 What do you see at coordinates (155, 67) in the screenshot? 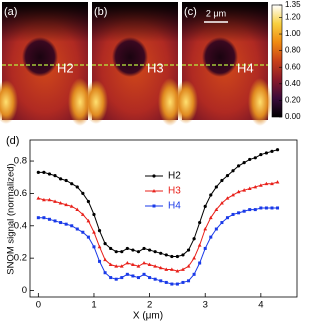
I see `sample-name: H3` at bounding box center [155, 67].